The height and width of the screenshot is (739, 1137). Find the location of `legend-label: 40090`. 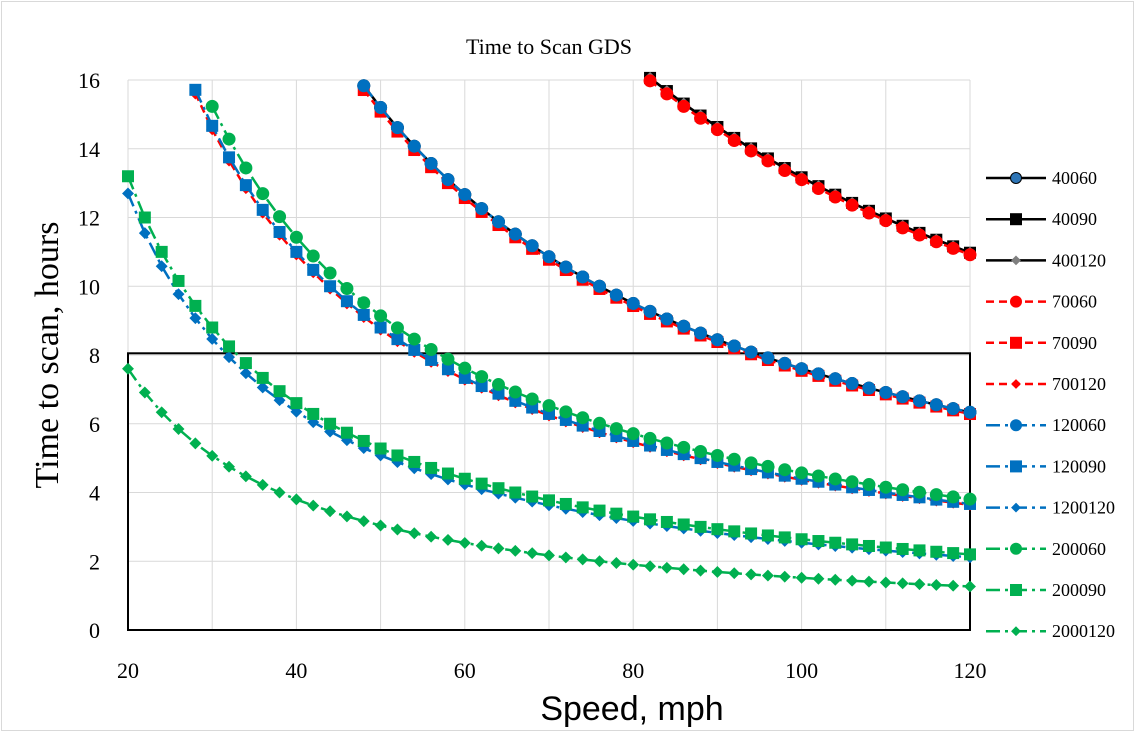

legend-label: 40090 is located at coordinates (1074, 219).